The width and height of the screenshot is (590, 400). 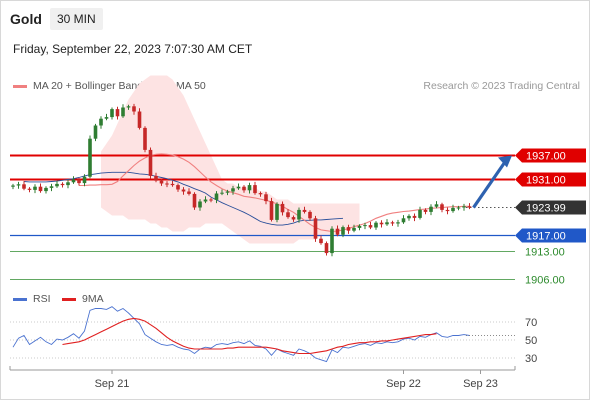 I want to click on rsi-ma-line, so click(x=249, y=336).